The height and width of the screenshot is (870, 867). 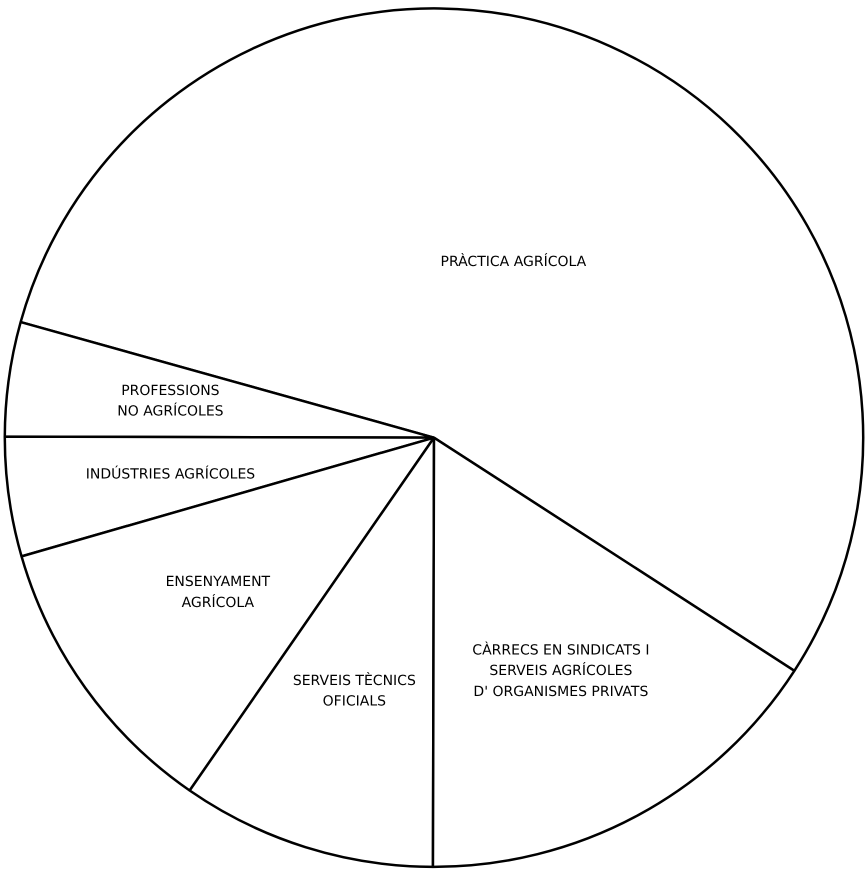 I want to click on slice-label: PRÀCTICA AGRÍCOLA, so click(x=513, y=261).